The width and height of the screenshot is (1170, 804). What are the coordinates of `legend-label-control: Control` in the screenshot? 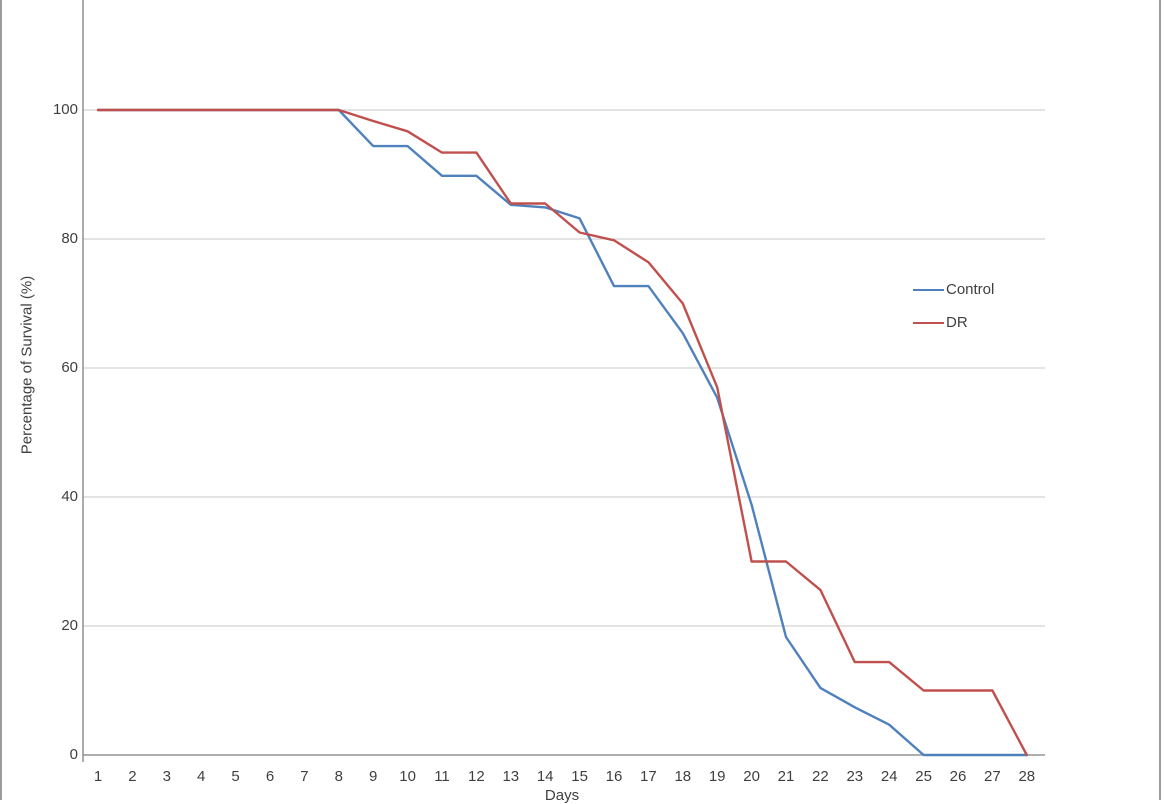 It's located at (970, 289).